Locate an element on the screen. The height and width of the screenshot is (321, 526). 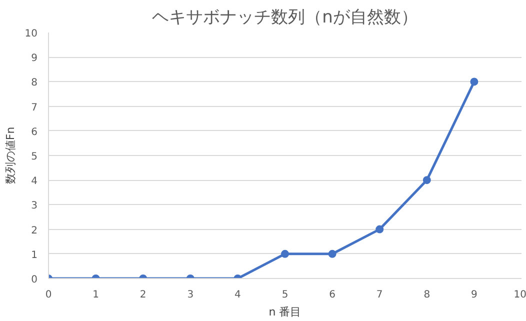
x-tick-label: 6 is located at coordinates (332, 295).